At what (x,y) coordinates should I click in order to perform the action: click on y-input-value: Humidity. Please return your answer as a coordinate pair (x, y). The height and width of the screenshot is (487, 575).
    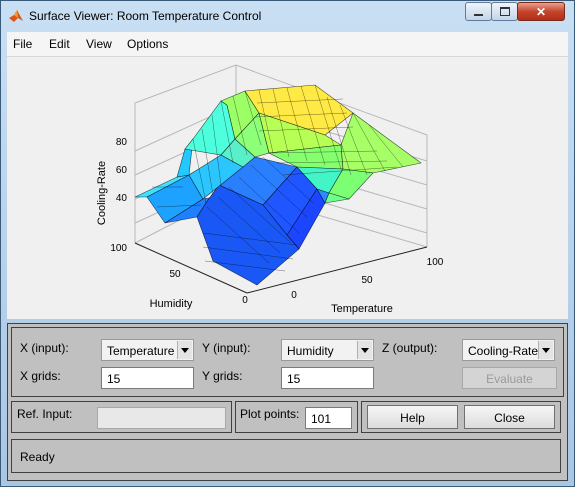
    Looking at the image, I should click on (310, 351).